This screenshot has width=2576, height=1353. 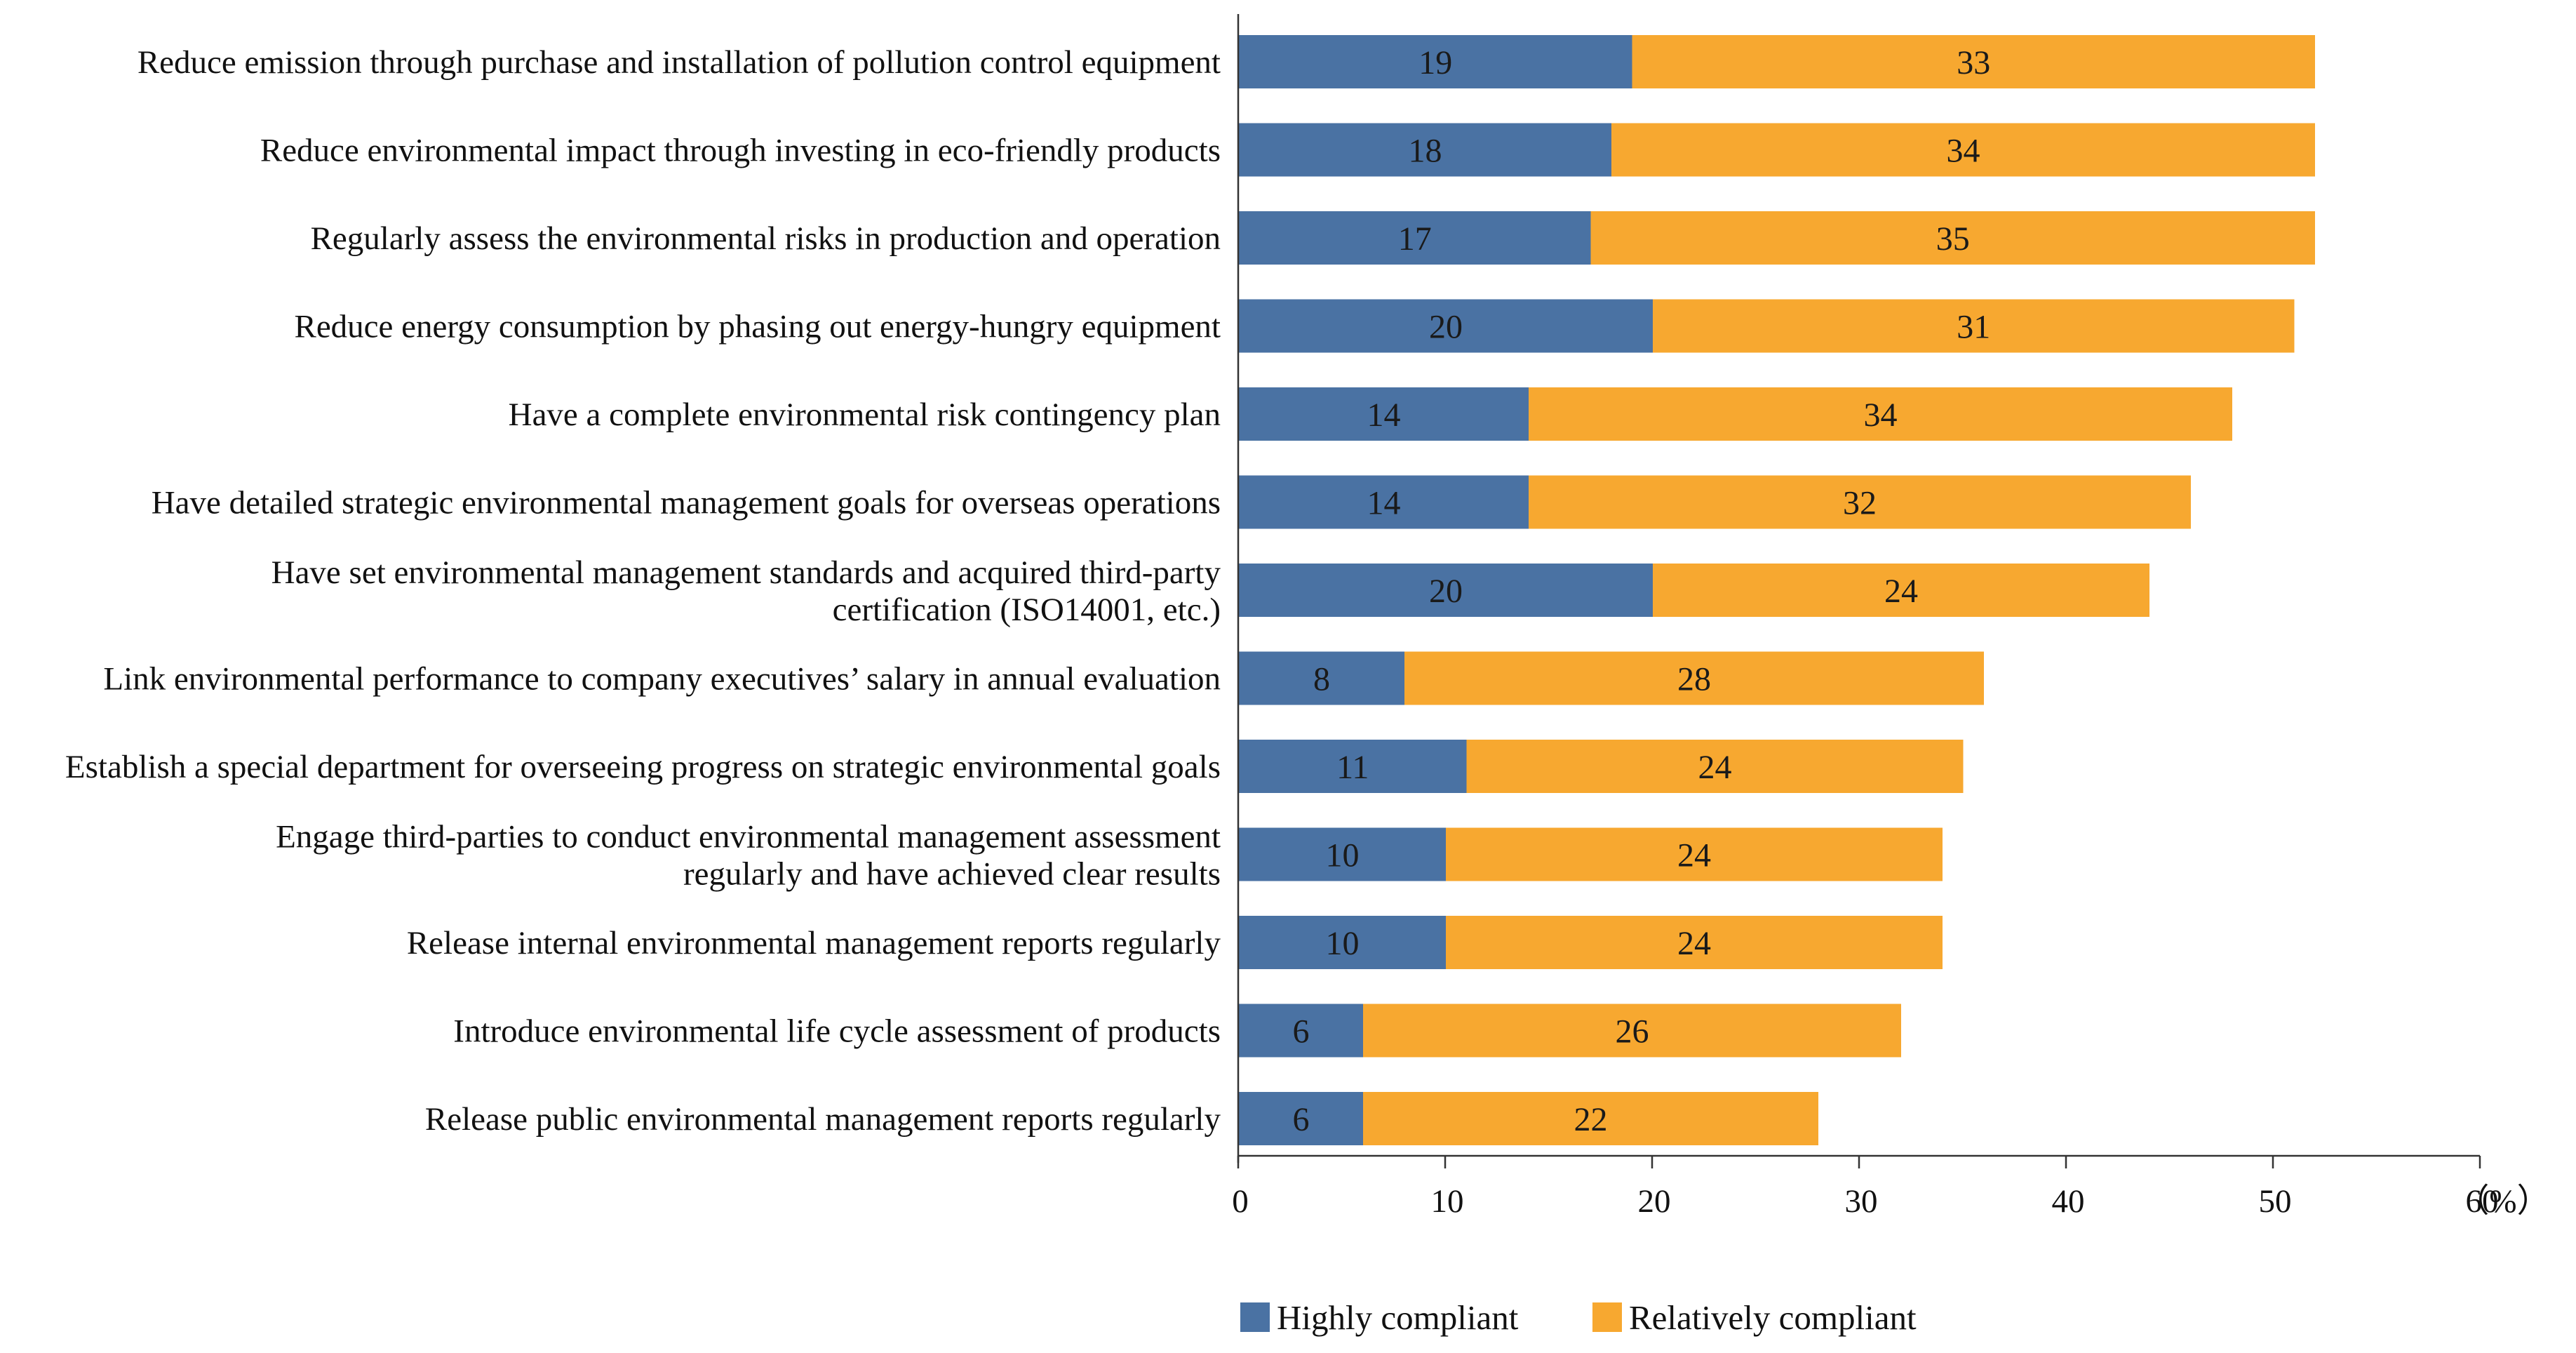 I want to click on data-label: 17, so click(x=1415, y=239).